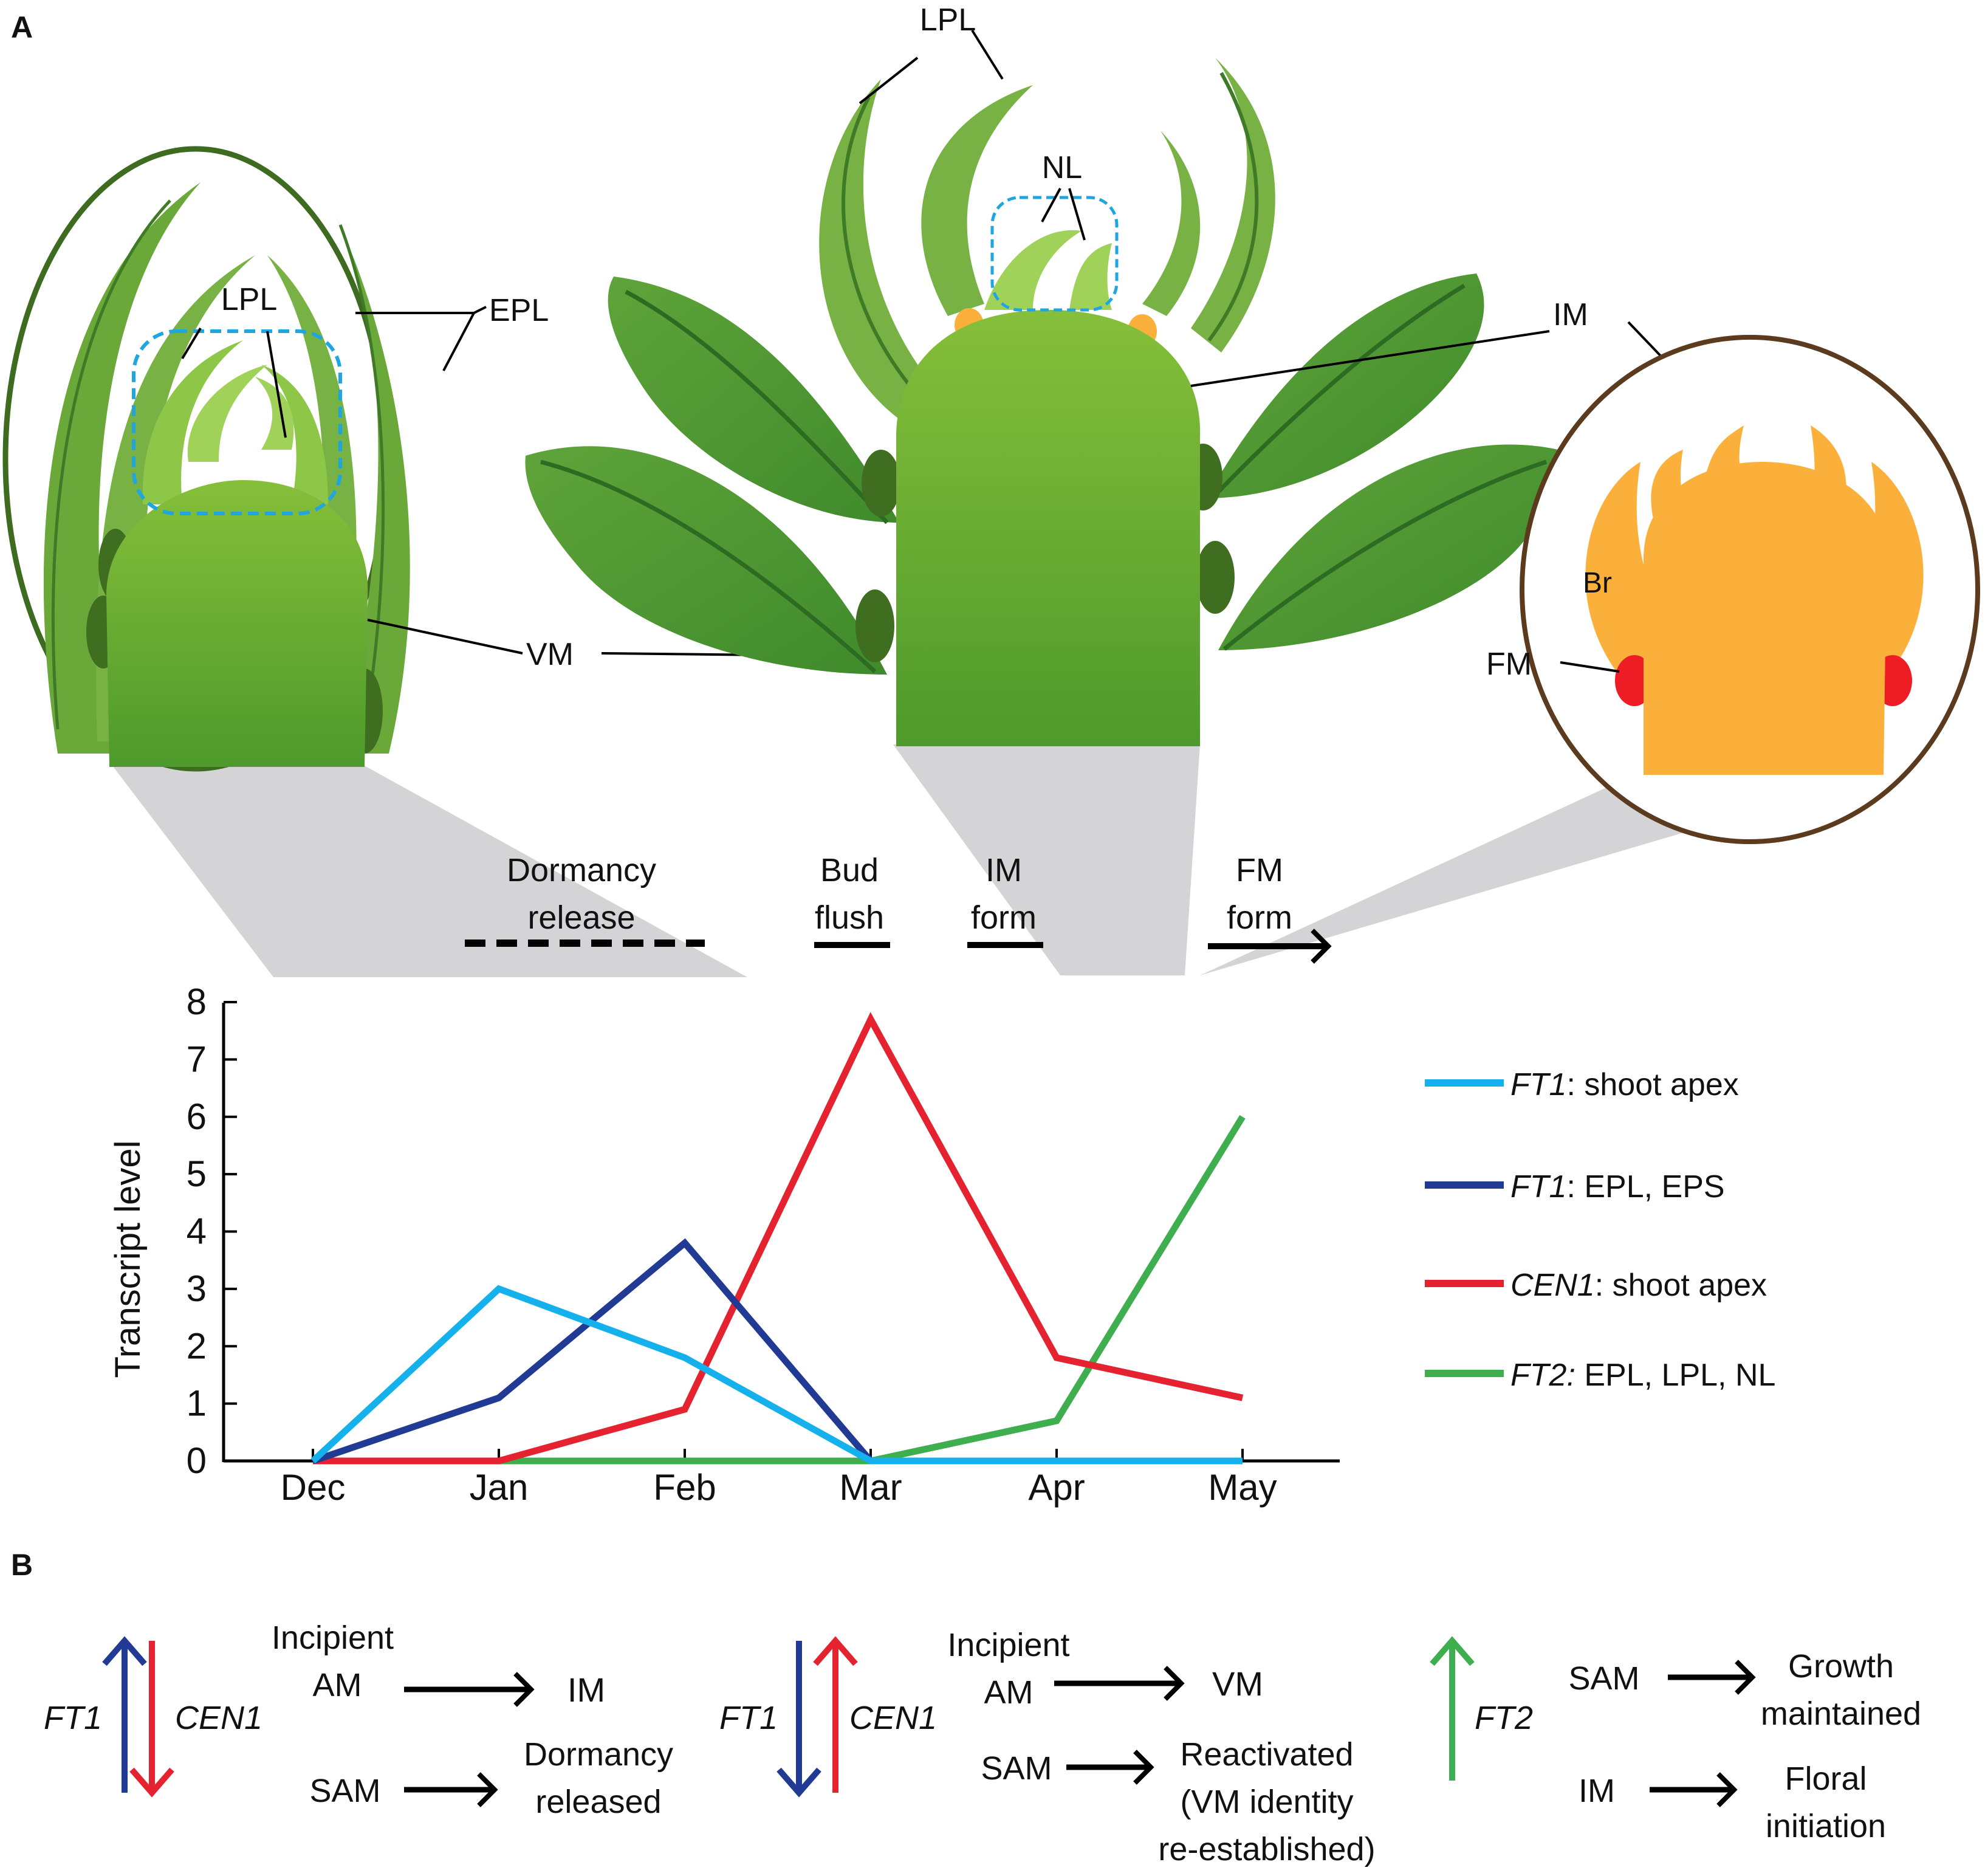 The width and height of the screenshot is (1985, 1876). What do you see at coordinates (197, 1116) in the screenshot?
I see `y-tick-label: 6` at bounding box center [197, 1116].